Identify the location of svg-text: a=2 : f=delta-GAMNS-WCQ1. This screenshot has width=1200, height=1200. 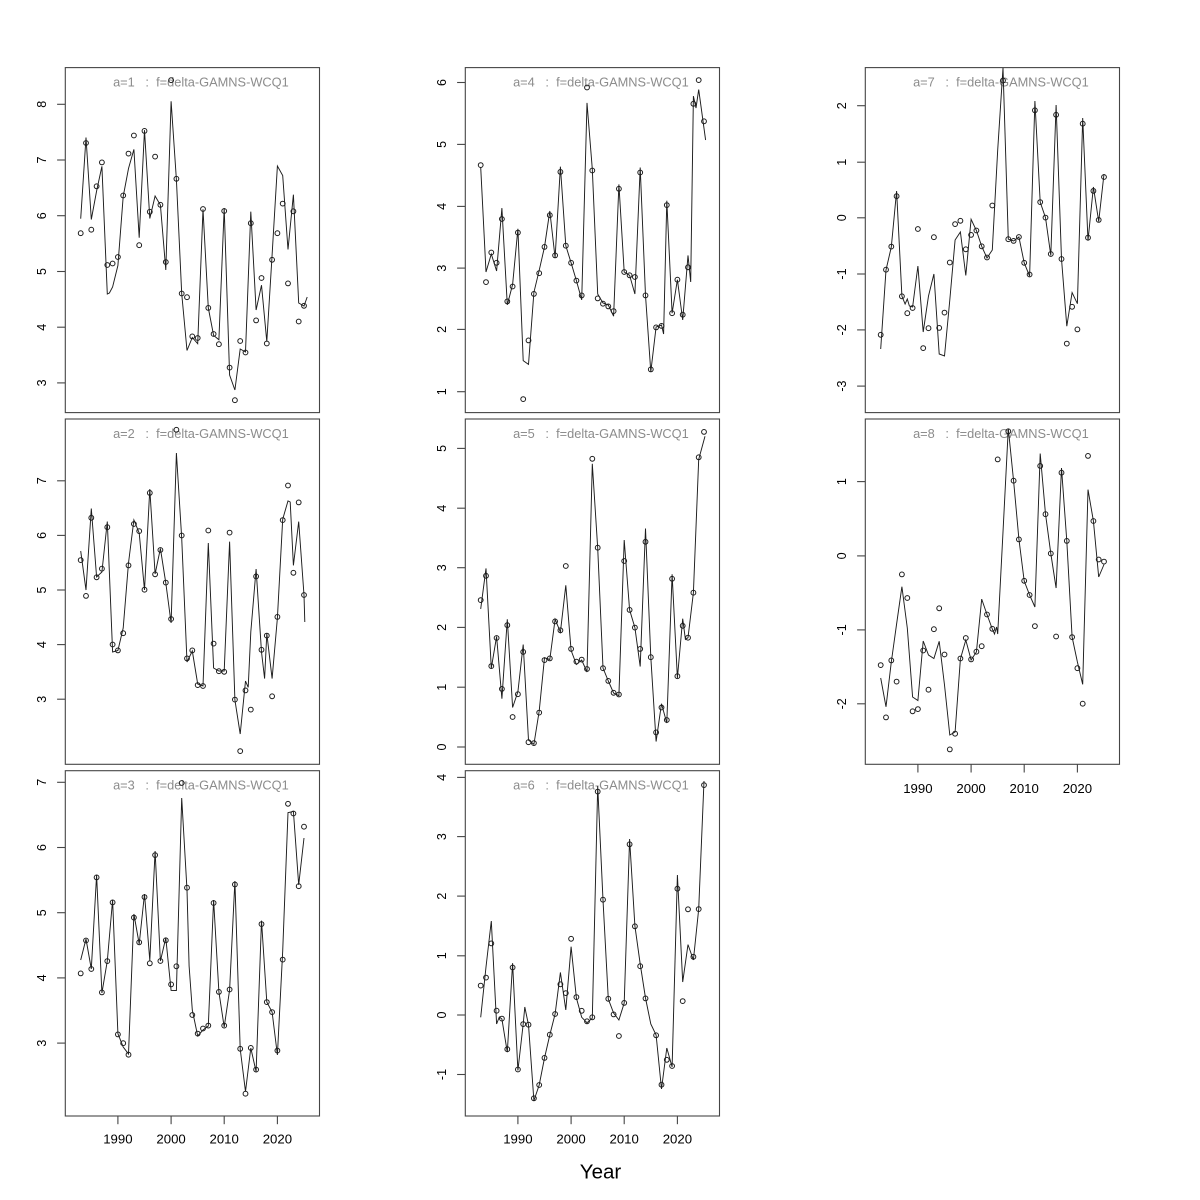
(201, 433).